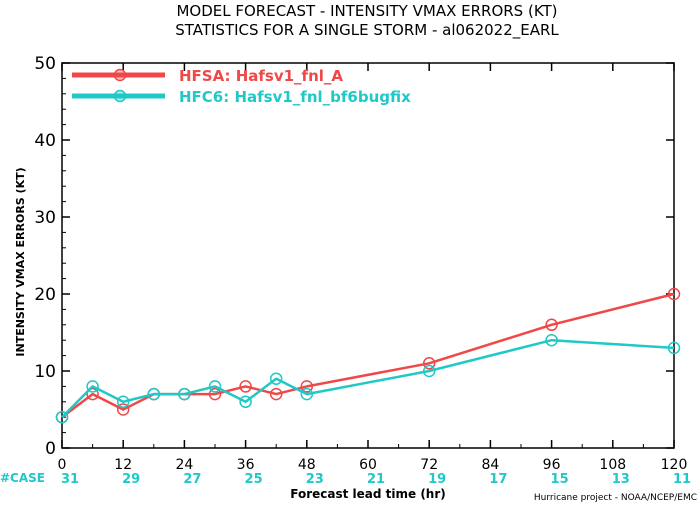 Image resolution: width=700 pixels, height=506 pixels. I want to click on case-count: 31, so click(70, 479).